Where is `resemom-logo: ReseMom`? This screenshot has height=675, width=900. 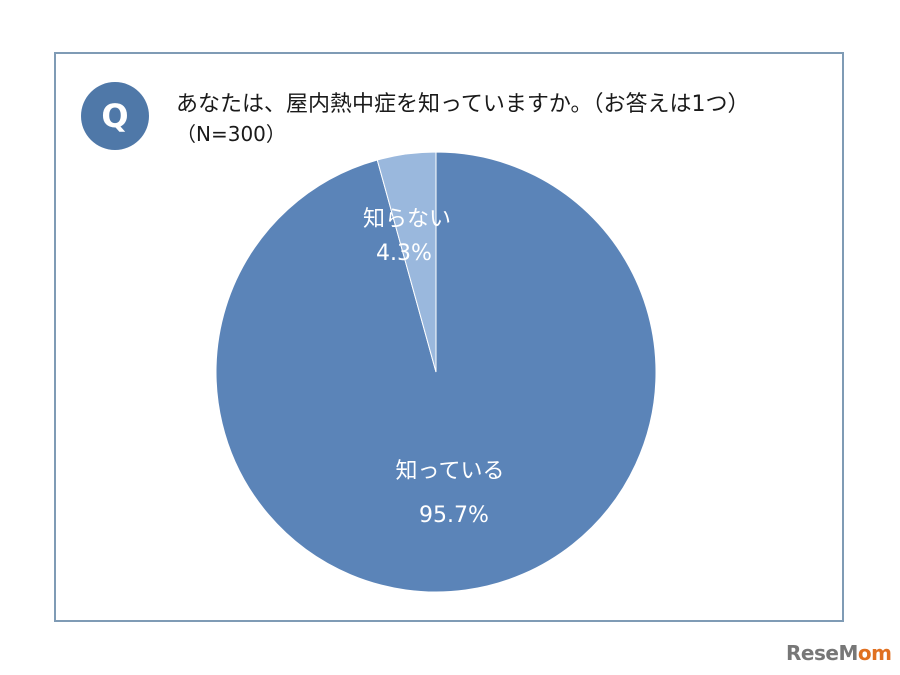
resemom-logo: ReseMom is located at coordinates (839, 653).